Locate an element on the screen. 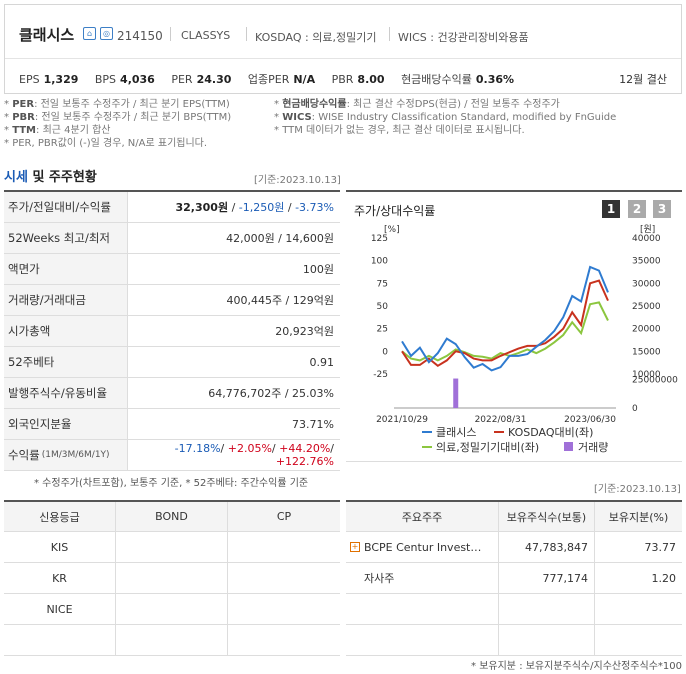  expand-icon: + is located at coordinates (355, 547).